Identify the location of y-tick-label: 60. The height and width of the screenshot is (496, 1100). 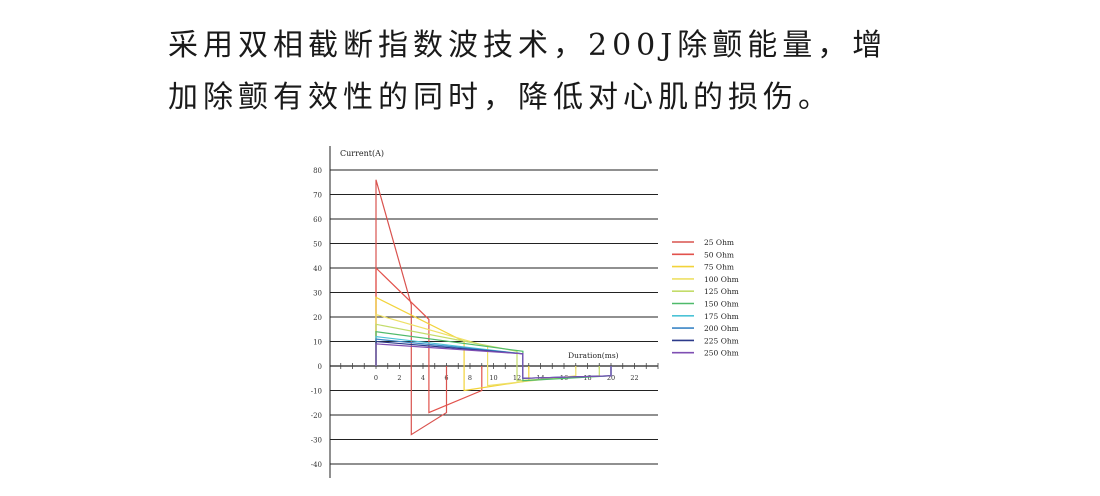
(317, 220).